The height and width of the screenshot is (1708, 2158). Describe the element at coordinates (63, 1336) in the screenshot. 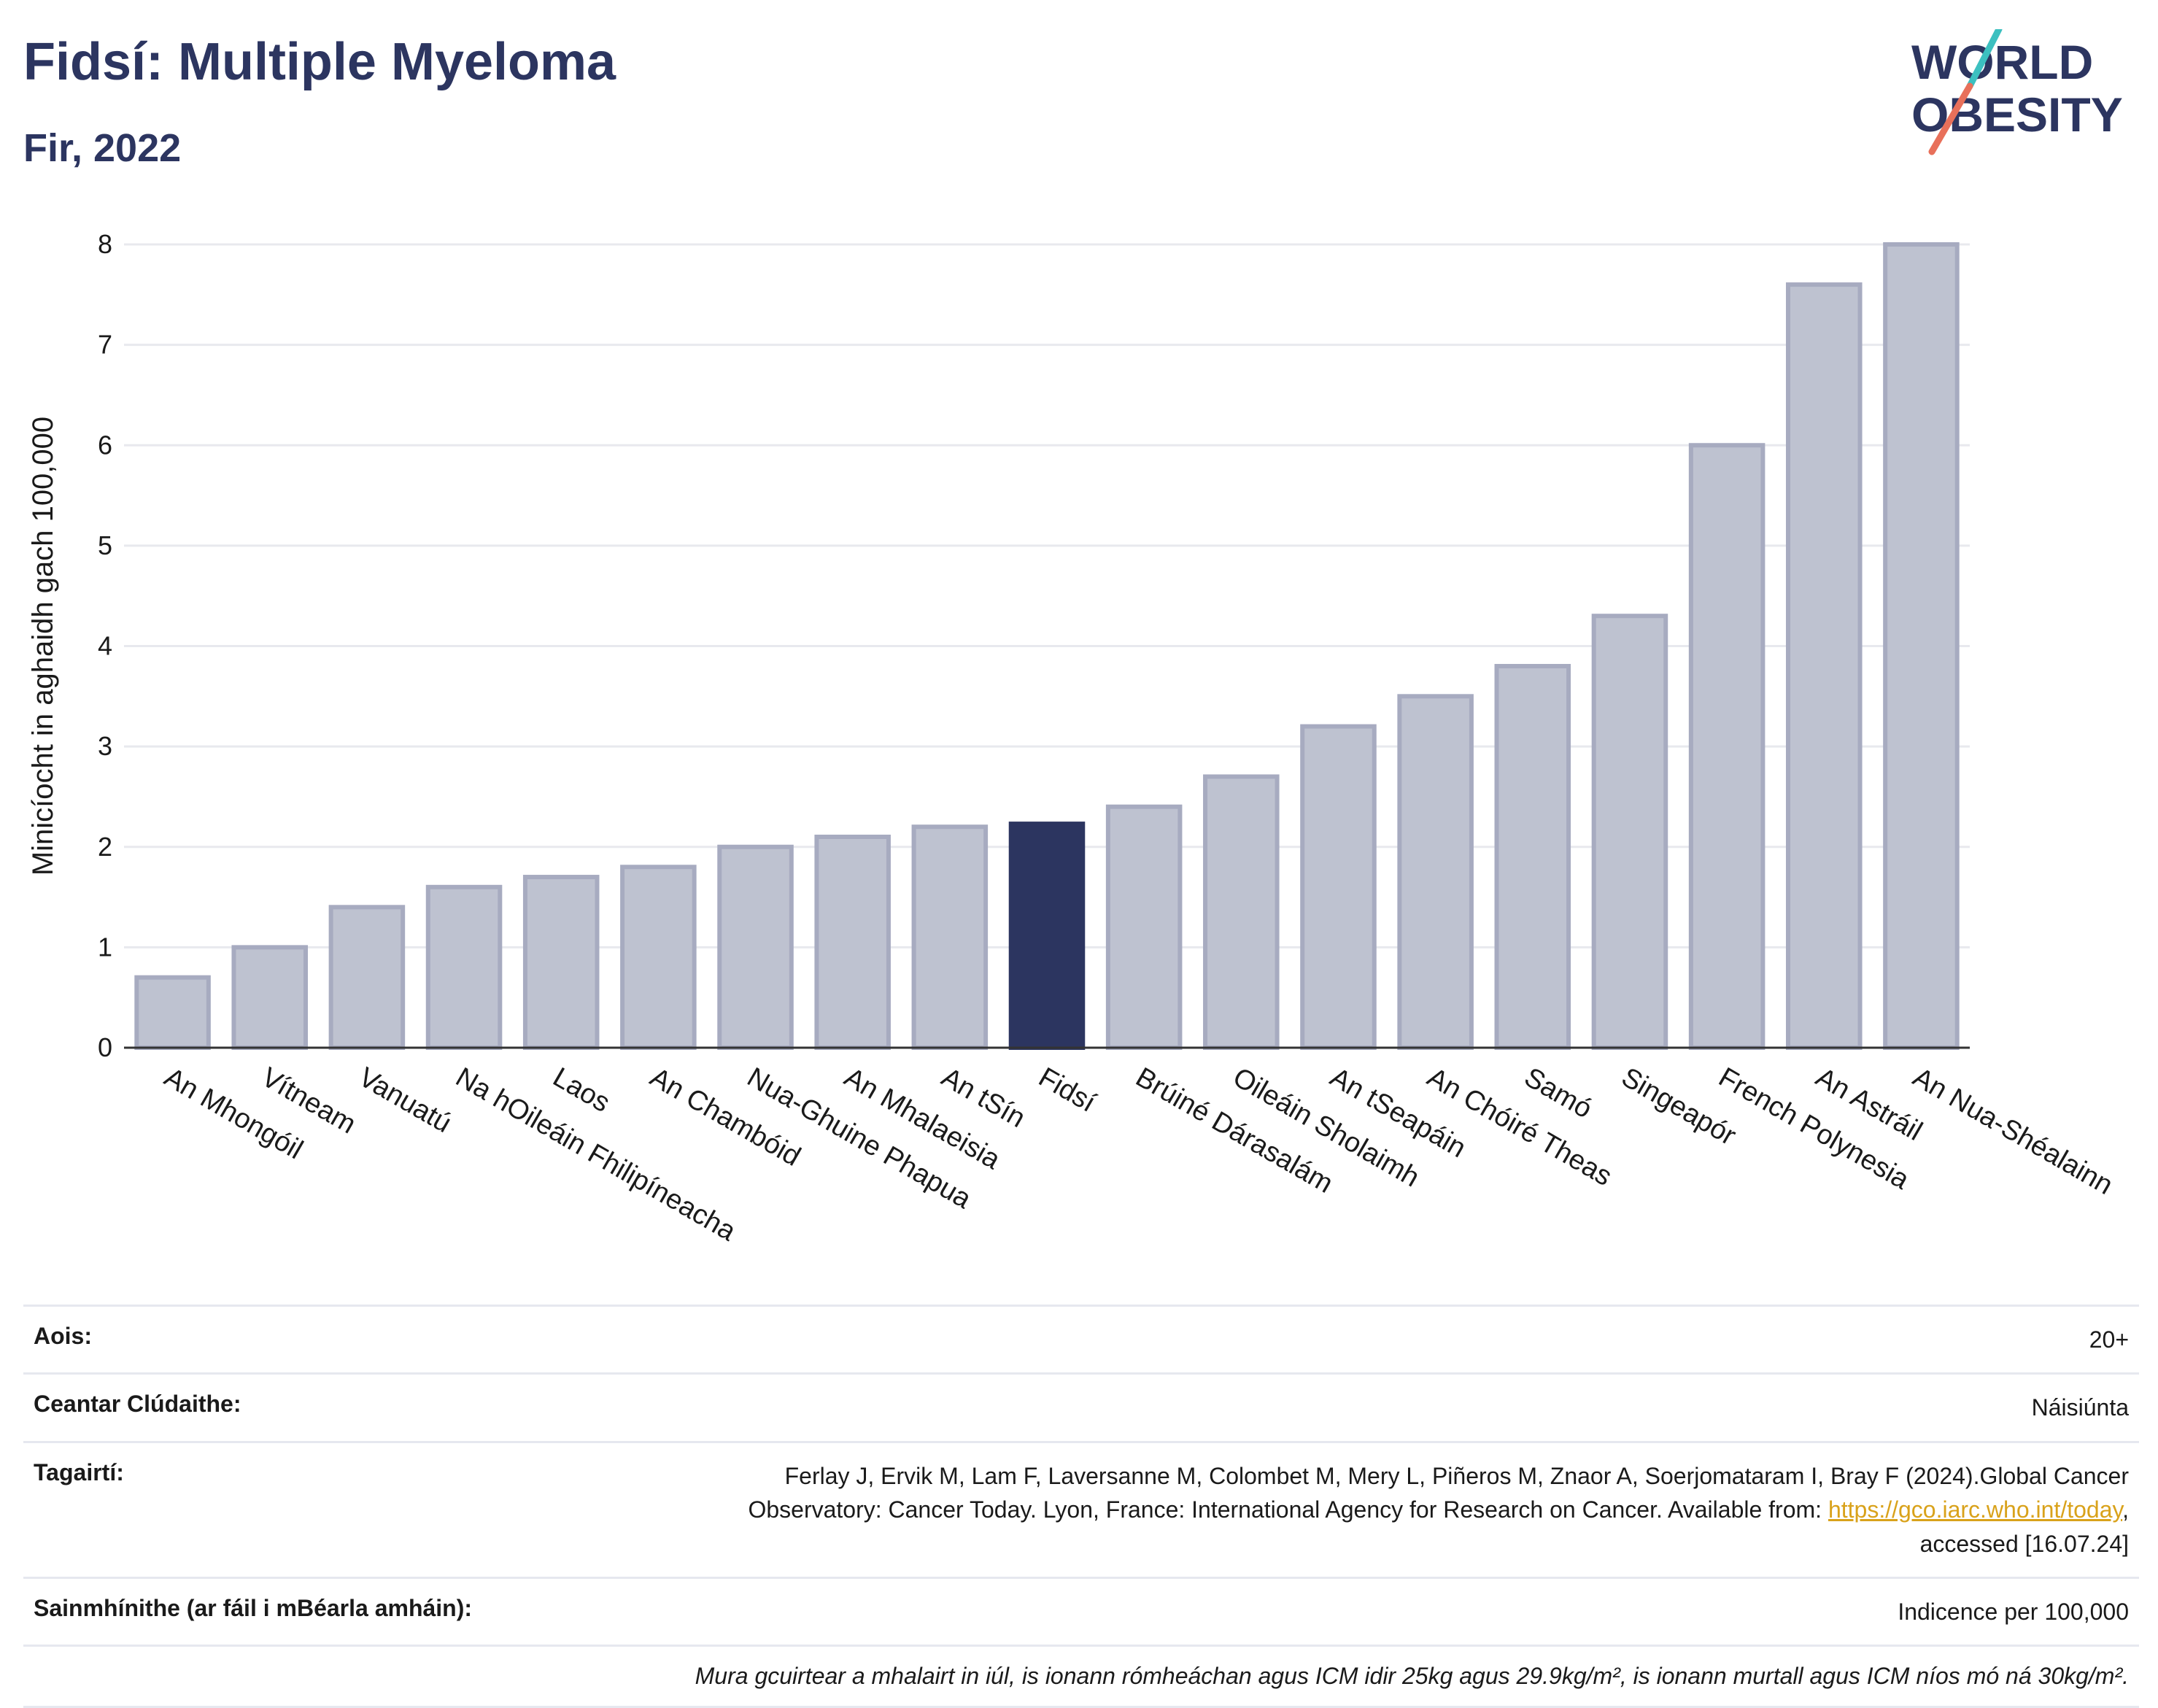

I see `age-label: Aois:` at that location.